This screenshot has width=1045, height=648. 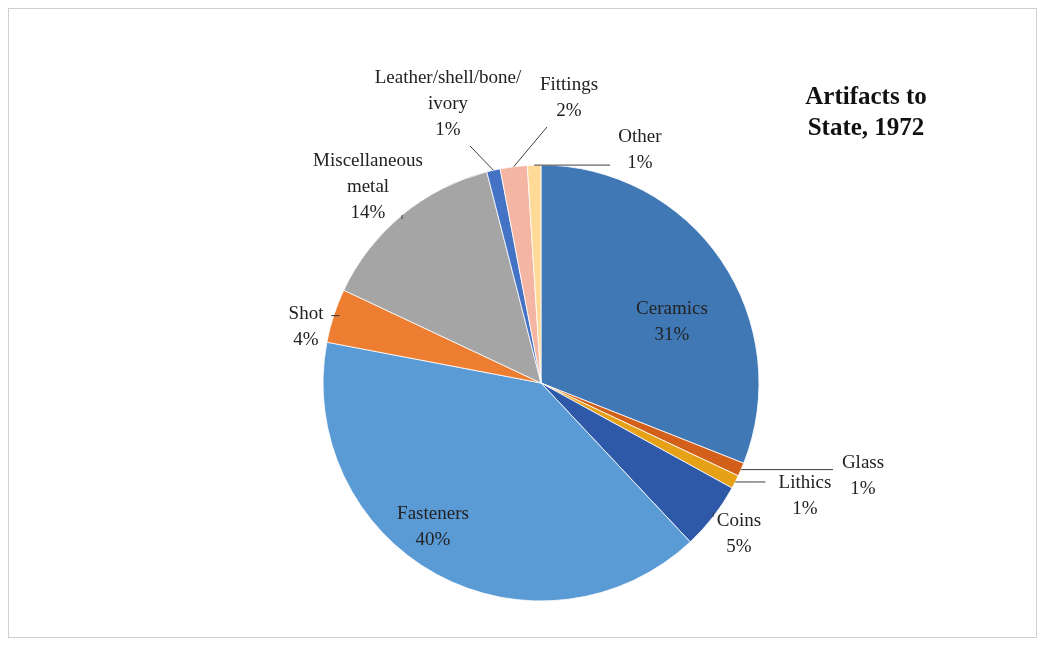 I want to click on slice-label: Fittings, so click(x=569, y=83).